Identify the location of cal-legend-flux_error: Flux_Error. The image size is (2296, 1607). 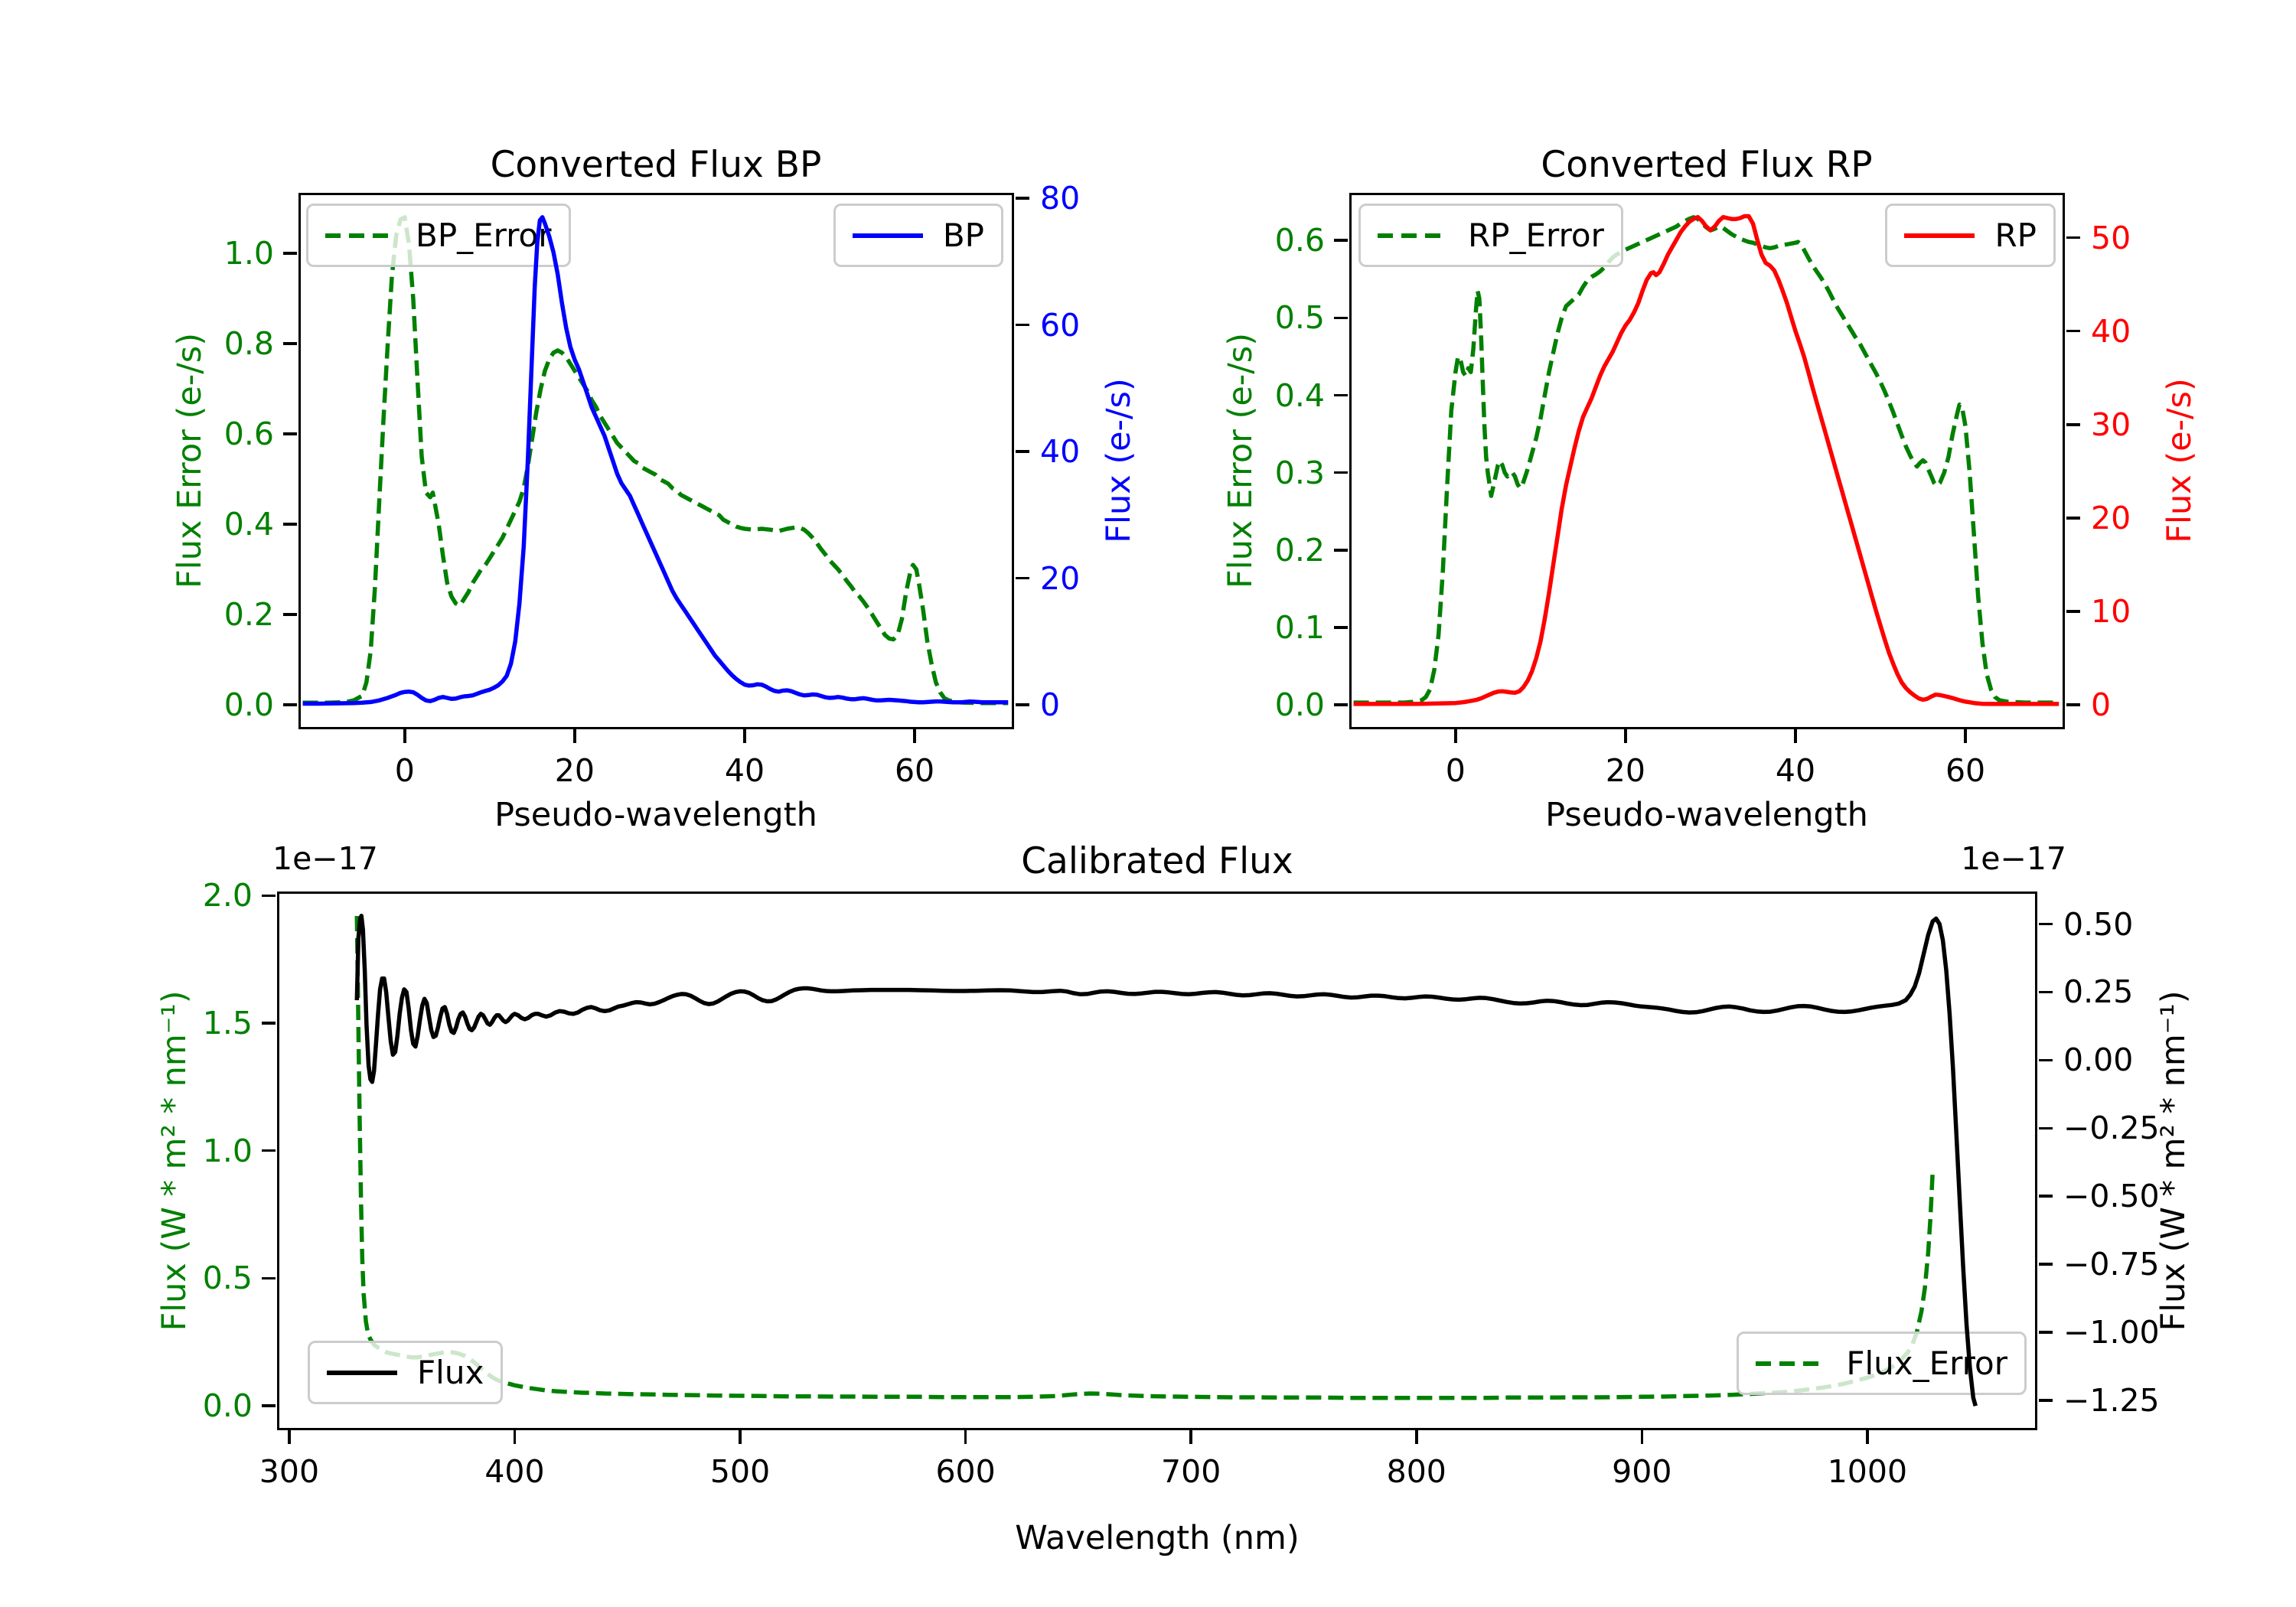
(1882, 1363).